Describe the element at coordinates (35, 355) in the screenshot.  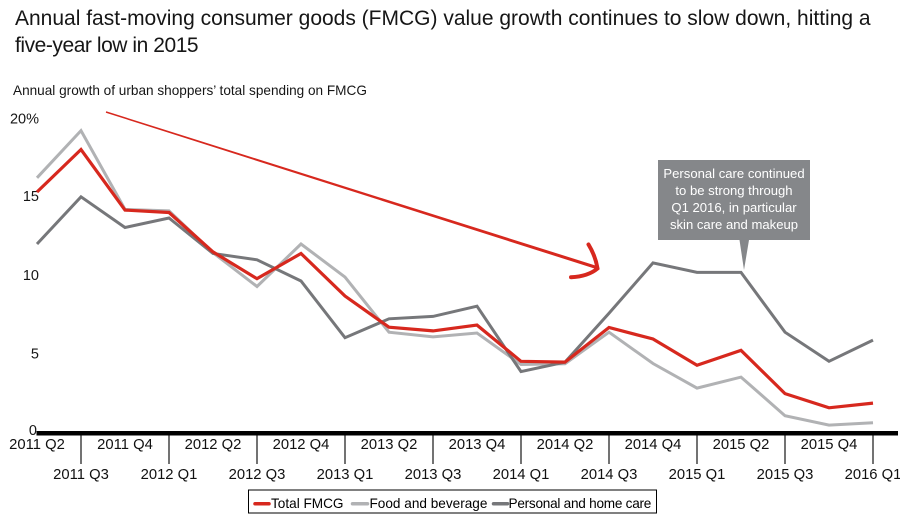
I see `svg-text: 5` at that location.